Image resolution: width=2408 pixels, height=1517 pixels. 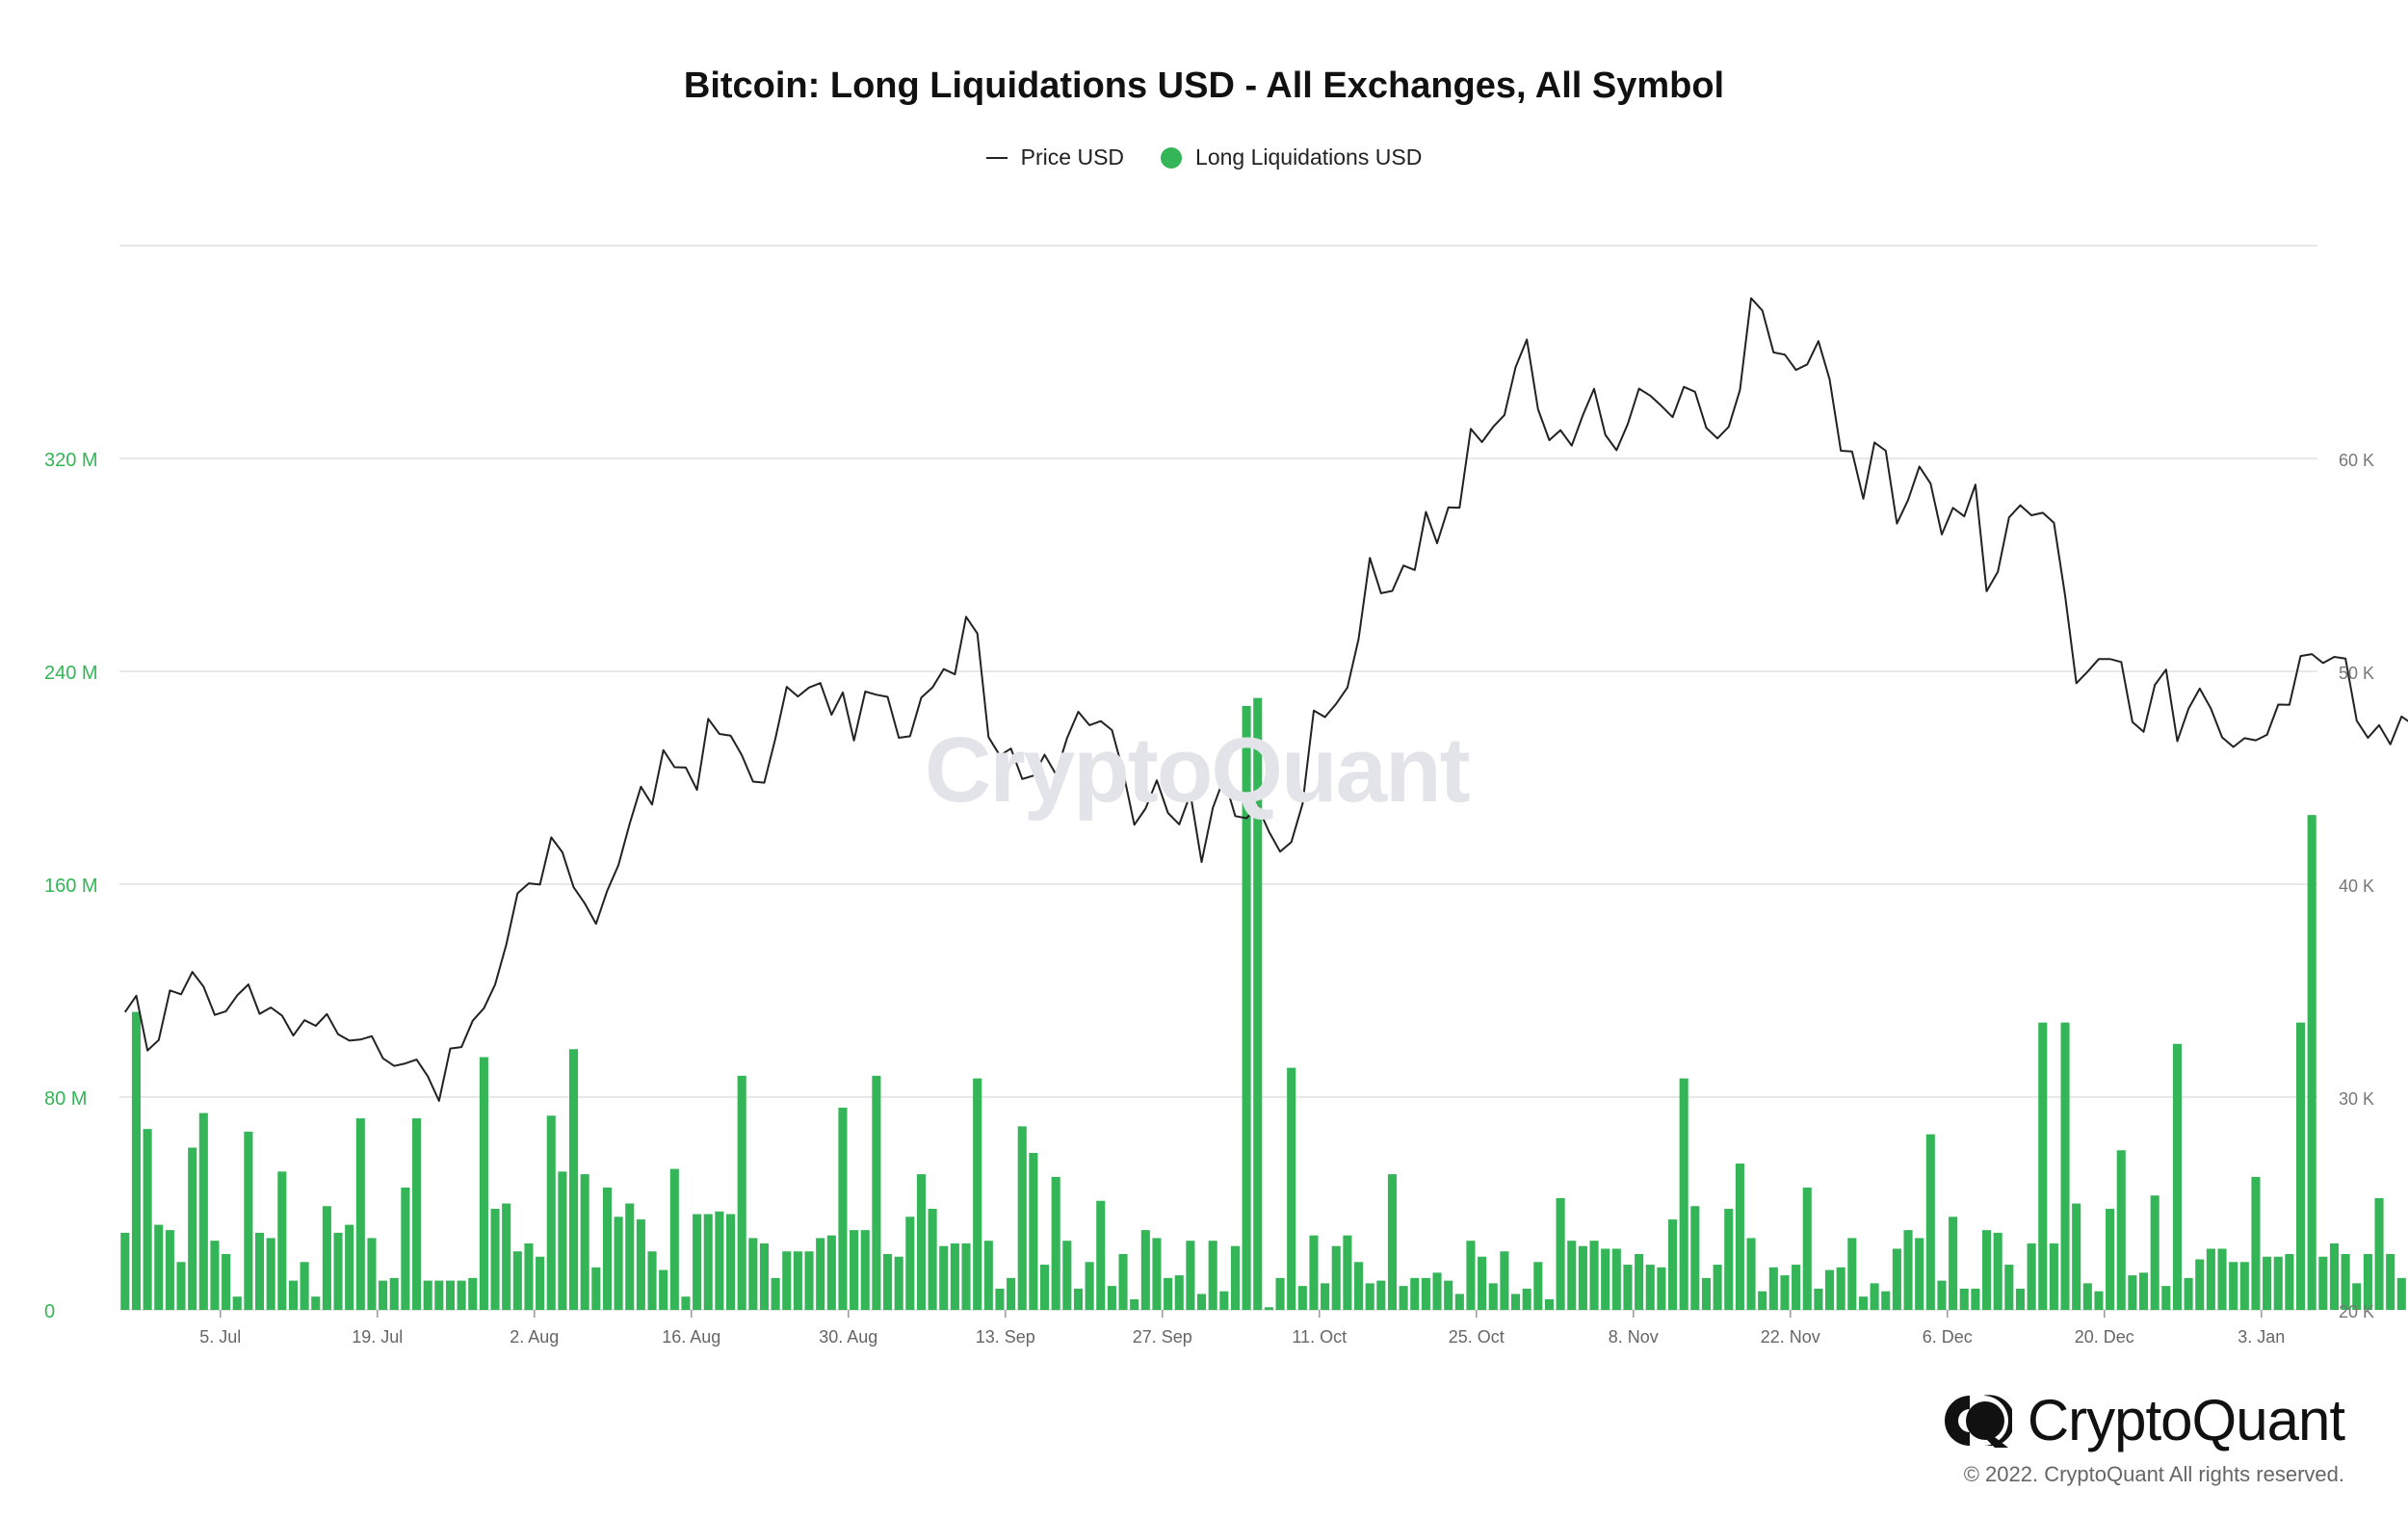 What do you see at coordinates (1291, 157) in the screenshot?
I see `legend-item-liquidations: Long Liquidations USD` at bounding box center [1291, 157].